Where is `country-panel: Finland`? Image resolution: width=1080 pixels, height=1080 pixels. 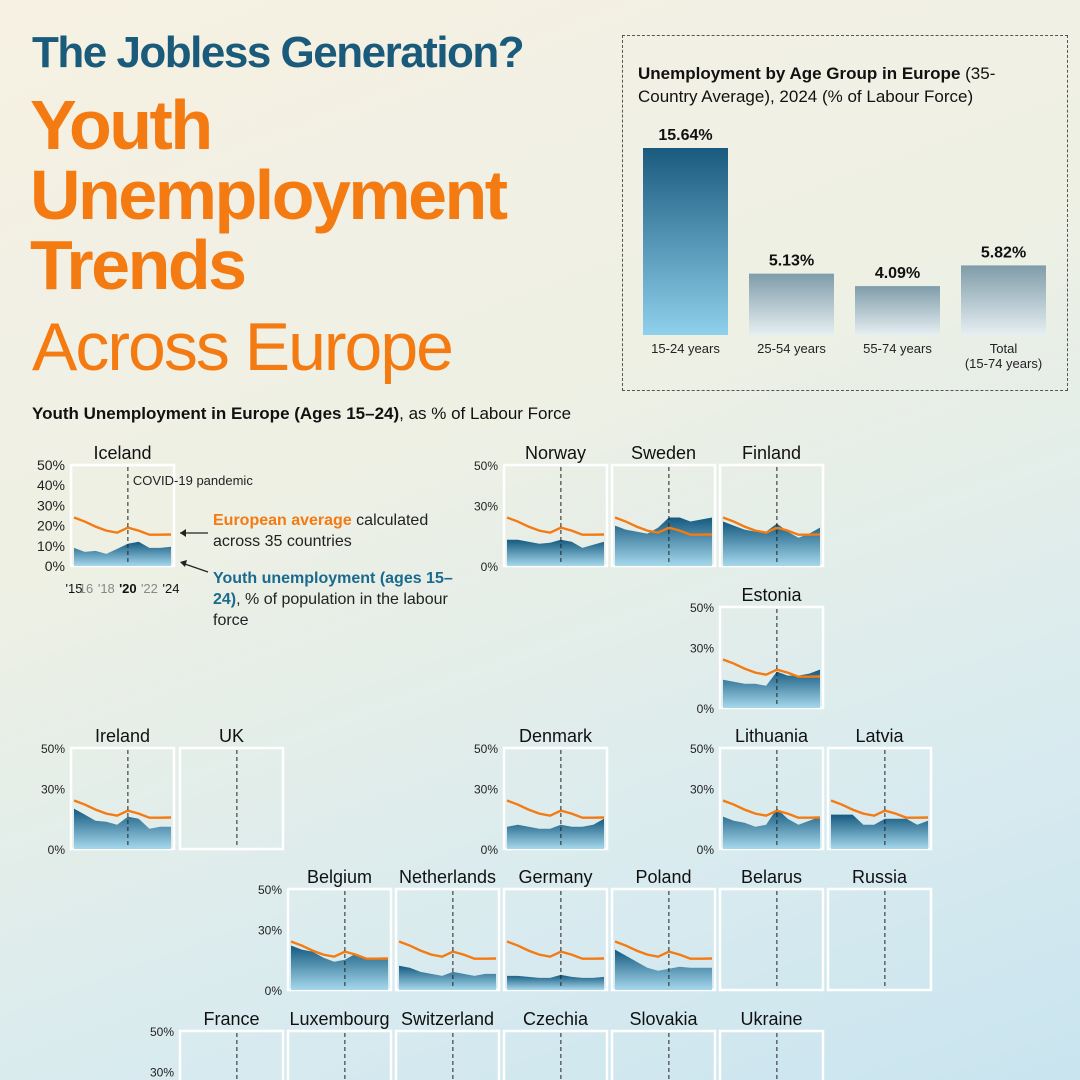 country-panel: Finland is located at coordinates (771, 505).